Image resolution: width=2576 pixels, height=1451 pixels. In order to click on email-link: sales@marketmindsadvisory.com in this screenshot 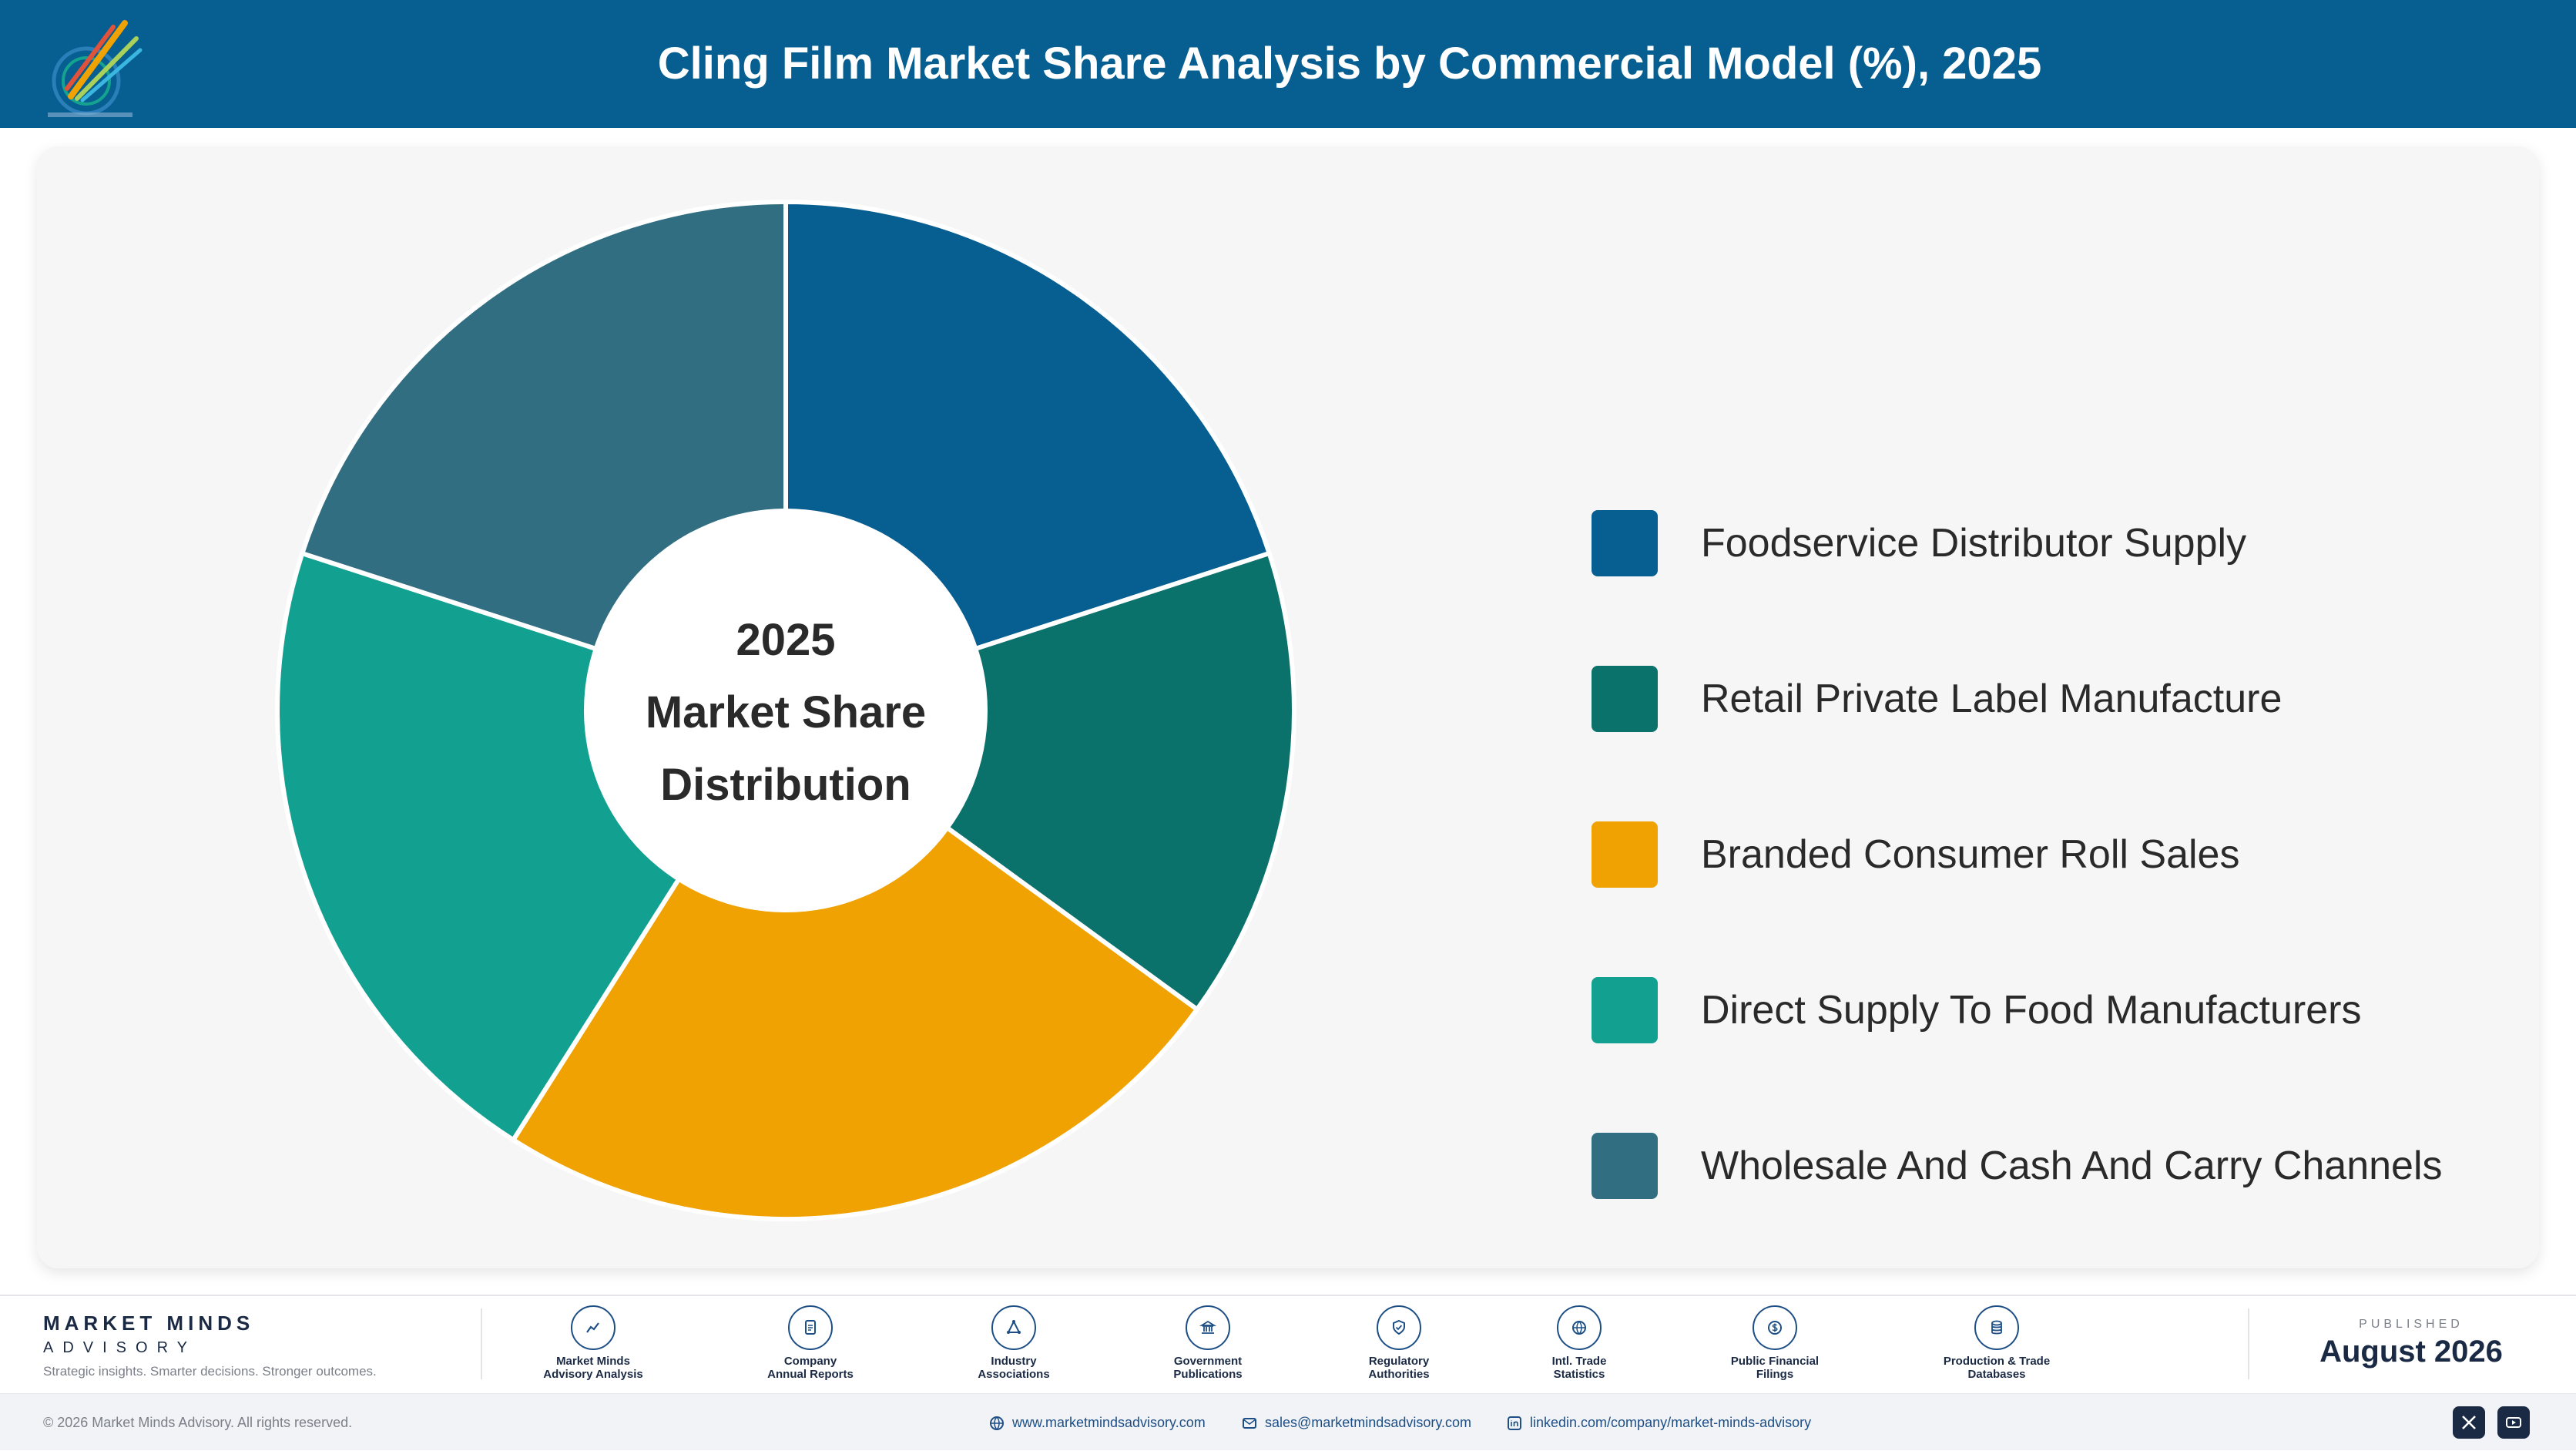, I will do `click(1356, 1422)`.